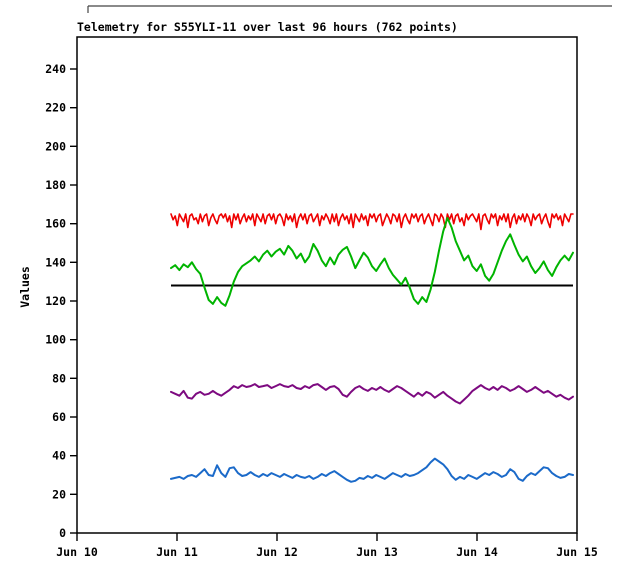 This screenshot has width=618, height=579. Describe the element at coordinates (55, 301) in the screenshot. I see `y-tick-label: 120` at that location.